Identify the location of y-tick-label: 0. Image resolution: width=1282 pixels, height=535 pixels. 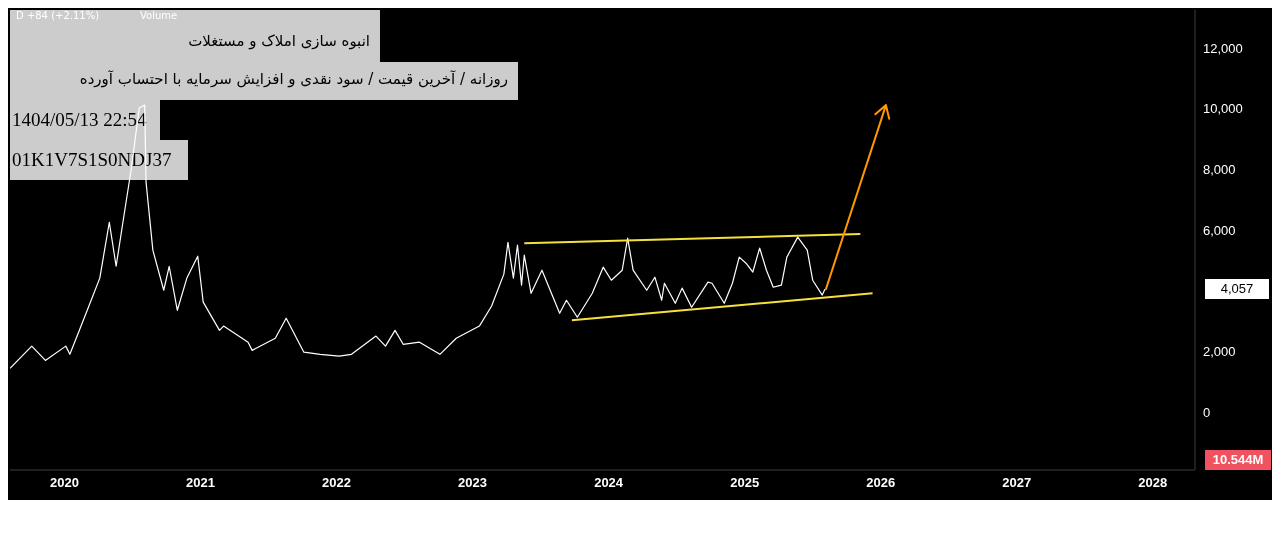
(1207, 412).